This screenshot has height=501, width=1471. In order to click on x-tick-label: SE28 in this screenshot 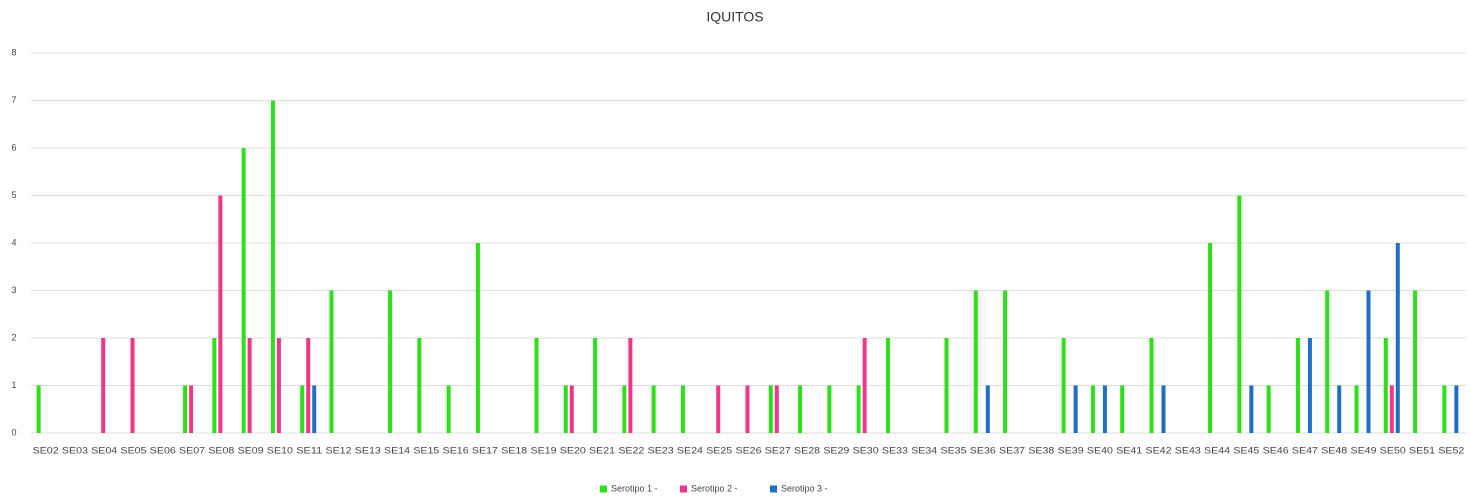, I will do `click(807, 450)`.